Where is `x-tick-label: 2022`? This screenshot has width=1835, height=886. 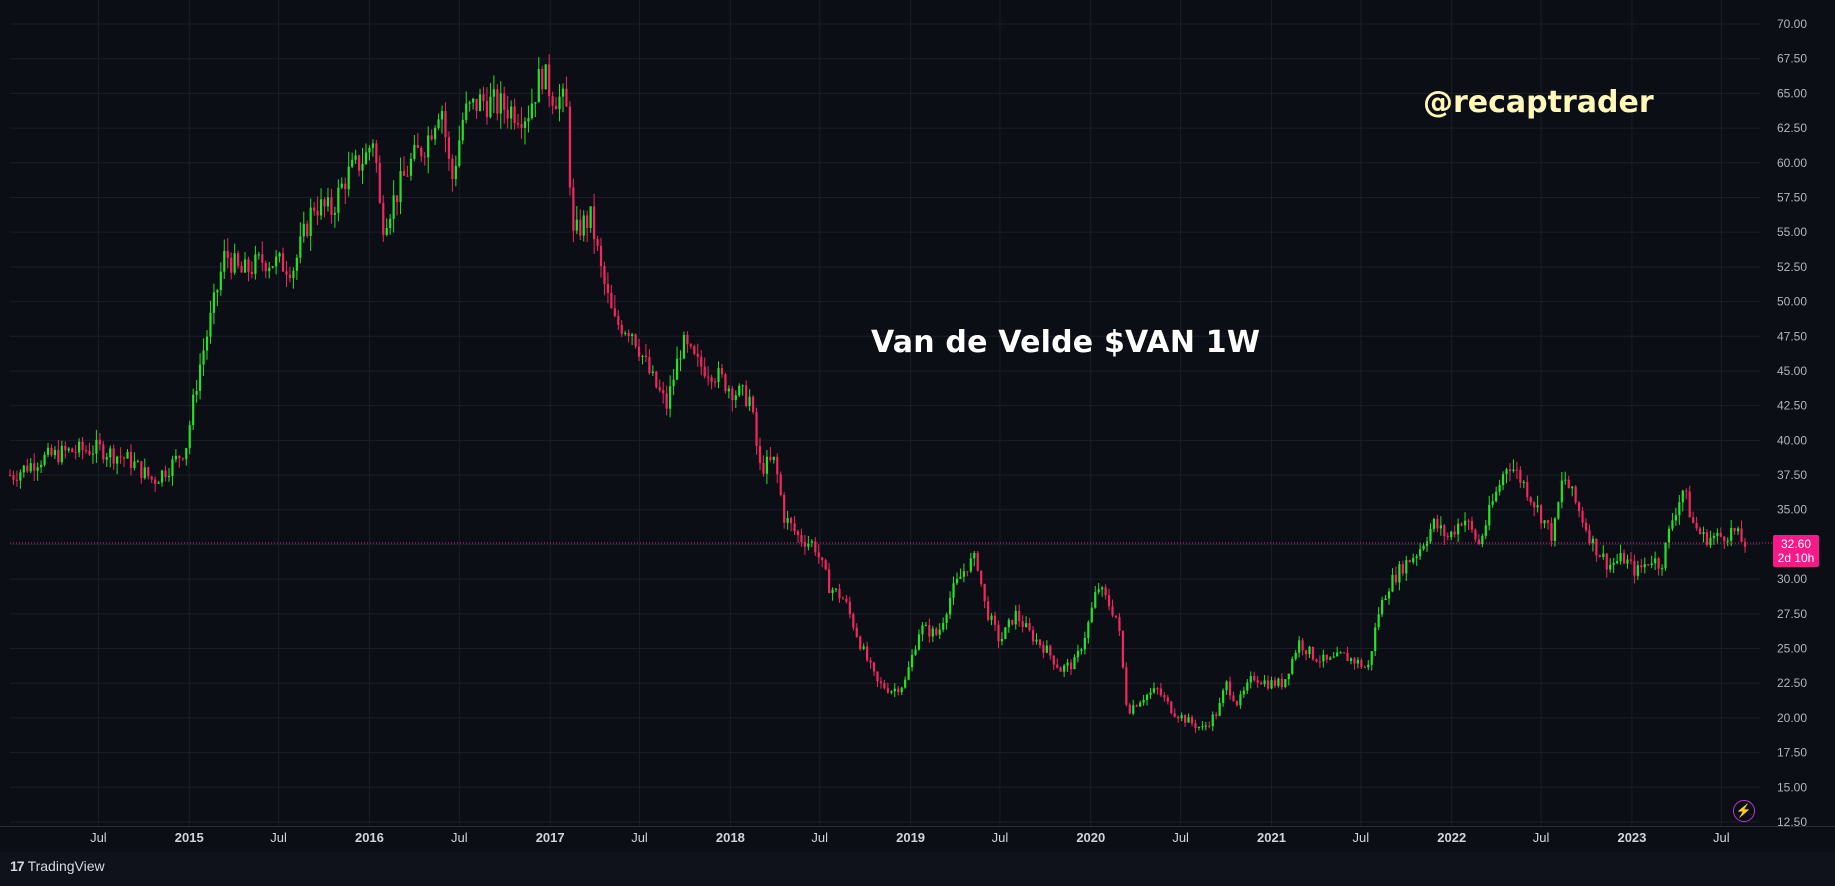 x-tick-label: 2022 is located at coordinates (1451, 837).